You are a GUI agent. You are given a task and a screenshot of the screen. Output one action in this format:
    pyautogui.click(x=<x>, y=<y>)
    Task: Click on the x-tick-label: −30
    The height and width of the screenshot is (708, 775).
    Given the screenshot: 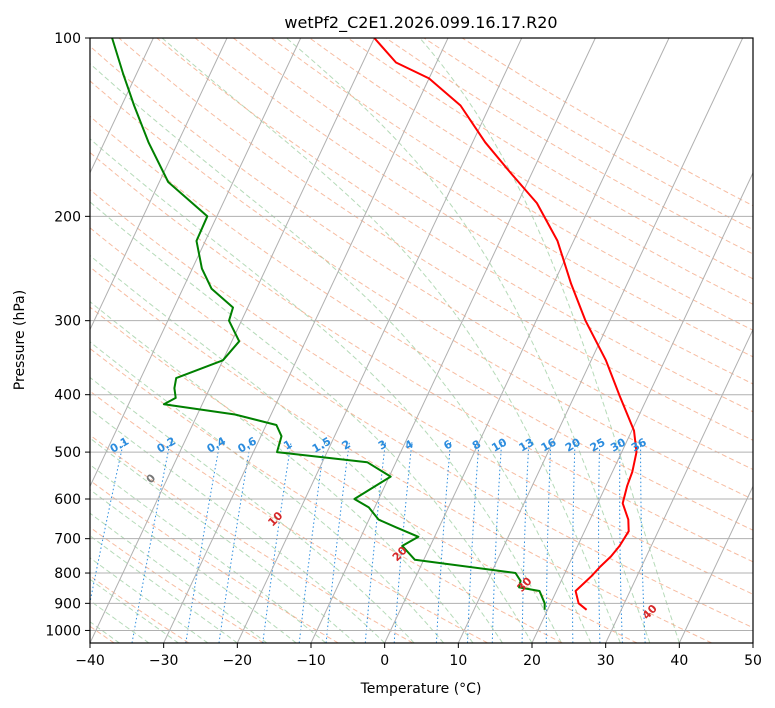 What is the action you would take?
    pyautogui.click(x=164, y=661)
    